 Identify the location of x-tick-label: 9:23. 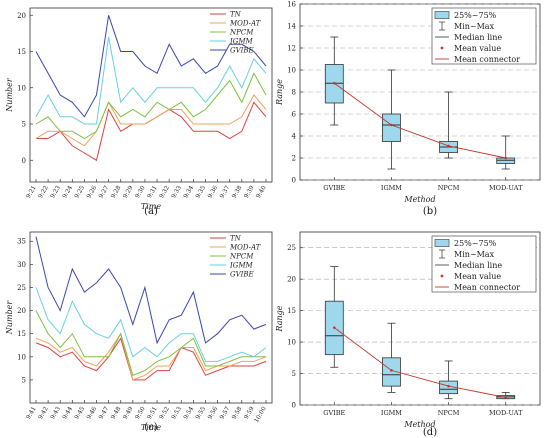
(55, 191).